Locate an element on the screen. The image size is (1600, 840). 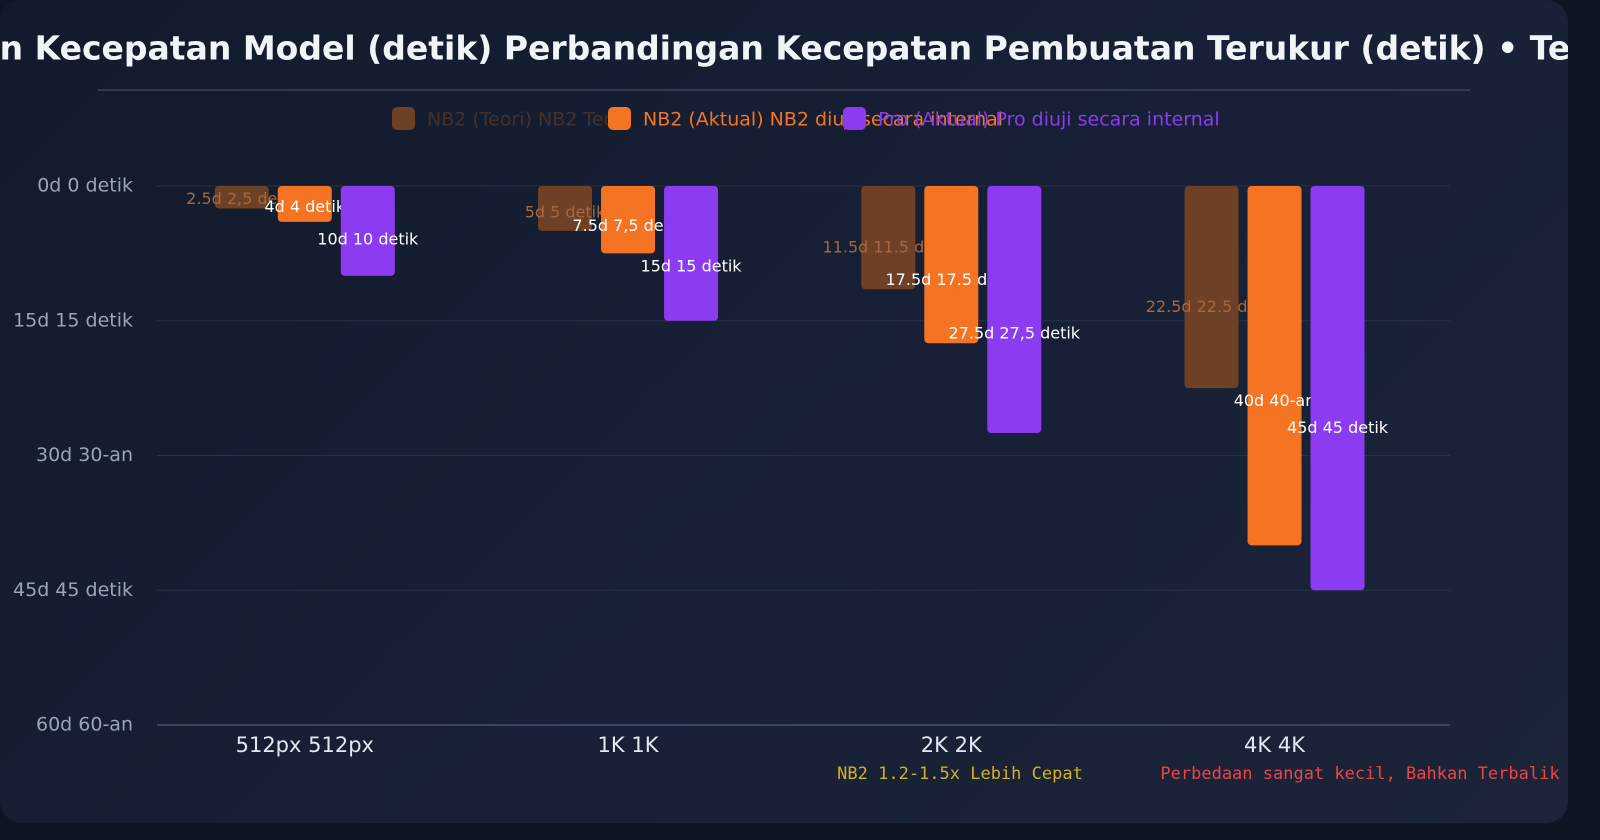
value-label: 2.5d 2,5 detik is located at coordinates (242, 198).